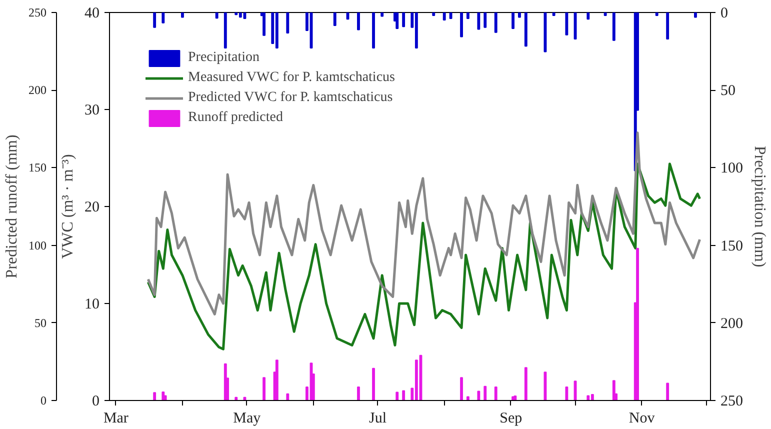 This screenshot has height=429, width=771. I want to click on y-tick-label: 30, so click(92, 110).